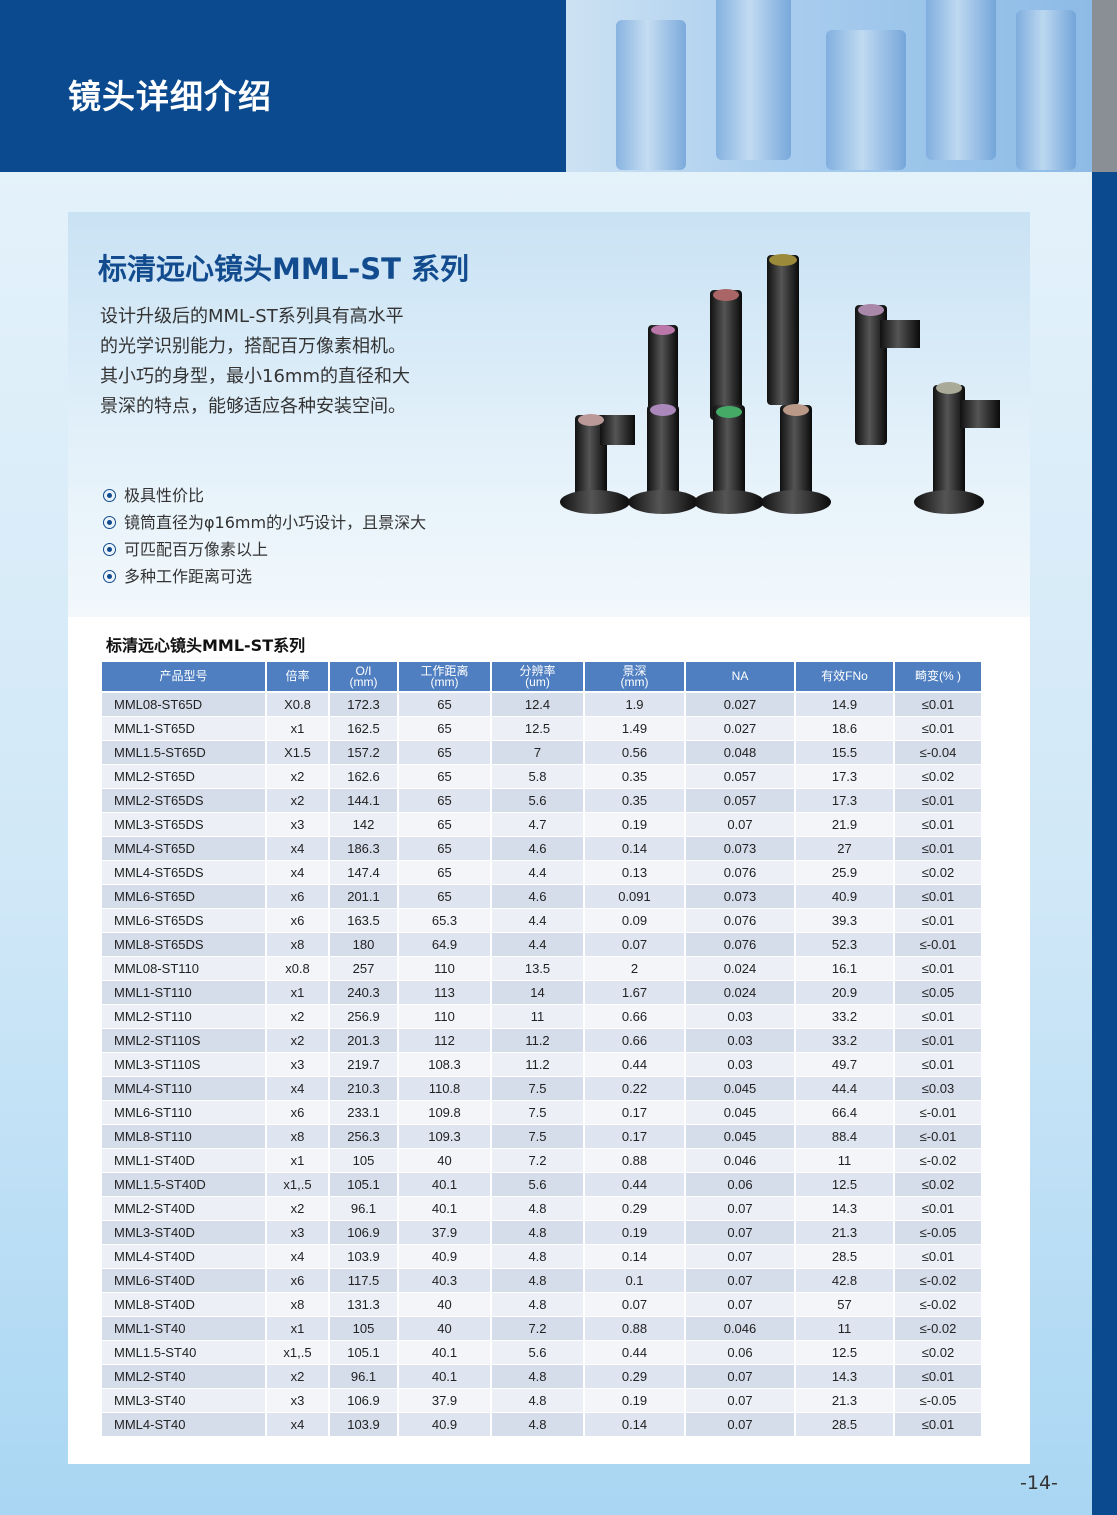 This screenshot has height=1515, width=1117. I want to click on column-header-text: 倍率, so click(297, 676).